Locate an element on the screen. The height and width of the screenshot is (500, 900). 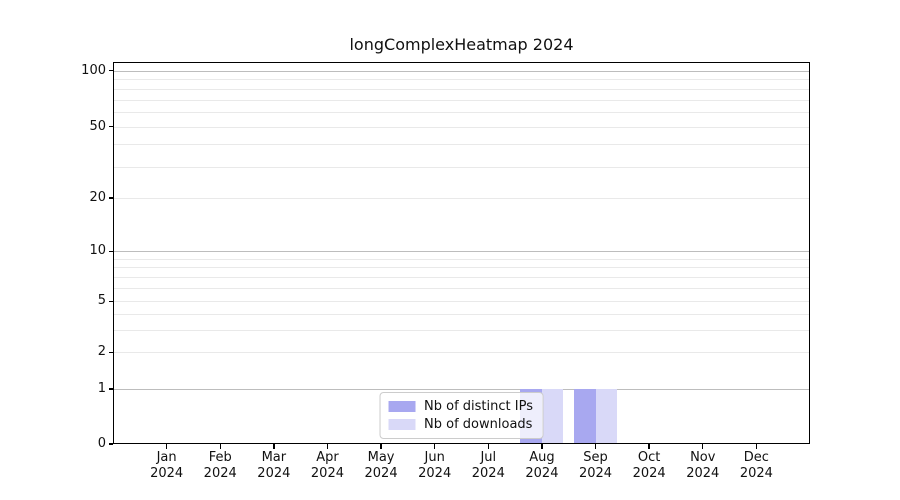
legend-item: Nb of downloads is located at coordinates (460, 424).